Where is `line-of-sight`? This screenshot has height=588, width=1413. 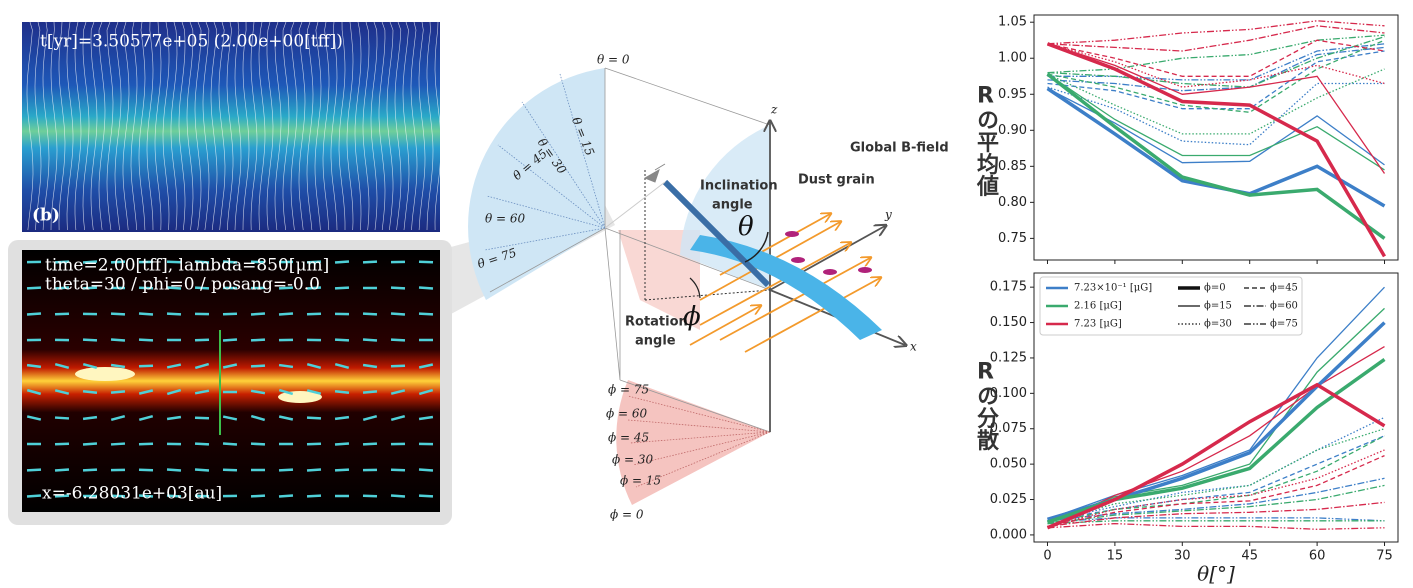
line-of-sight is located at coordinates (716, 233).